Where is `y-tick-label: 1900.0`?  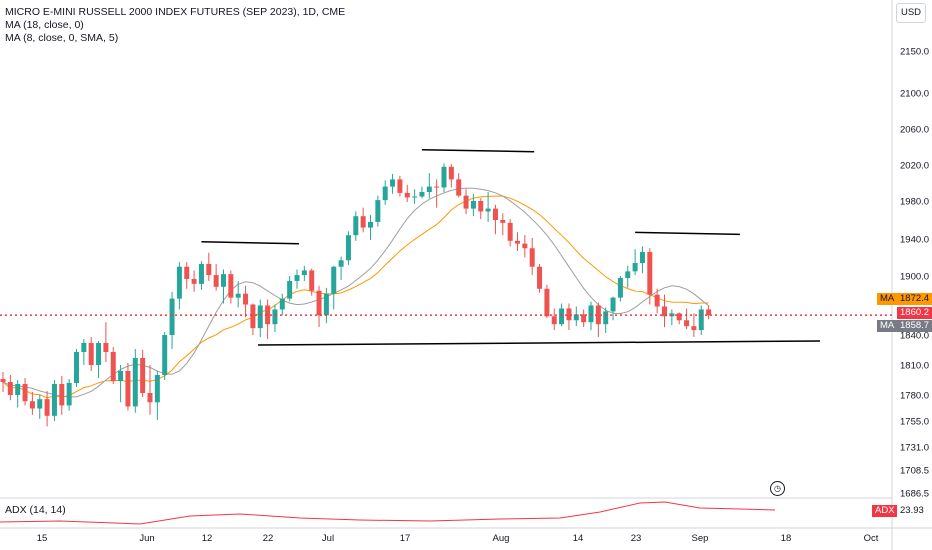
y-tick-label: 1900.0 is located at coordinates (914, 277).